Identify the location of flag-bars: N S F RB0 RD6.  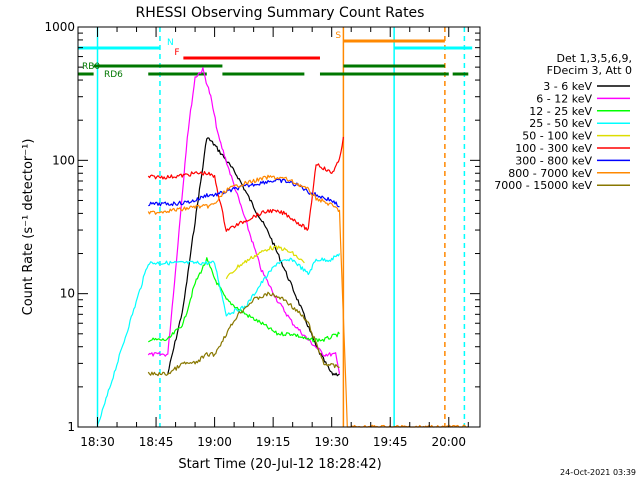
(275, 55).